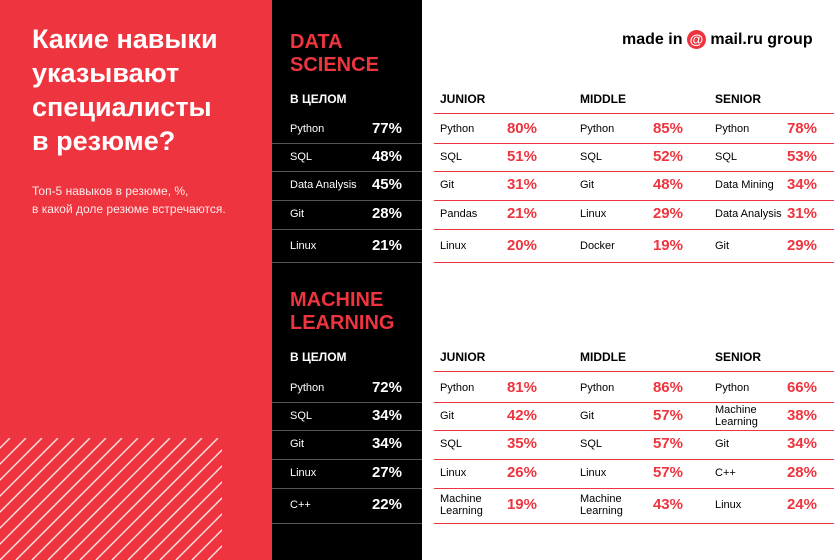 Image resolution: width=840 pixels, height=560 pixels. I want to click on percent: 38%, so click(801, 415).